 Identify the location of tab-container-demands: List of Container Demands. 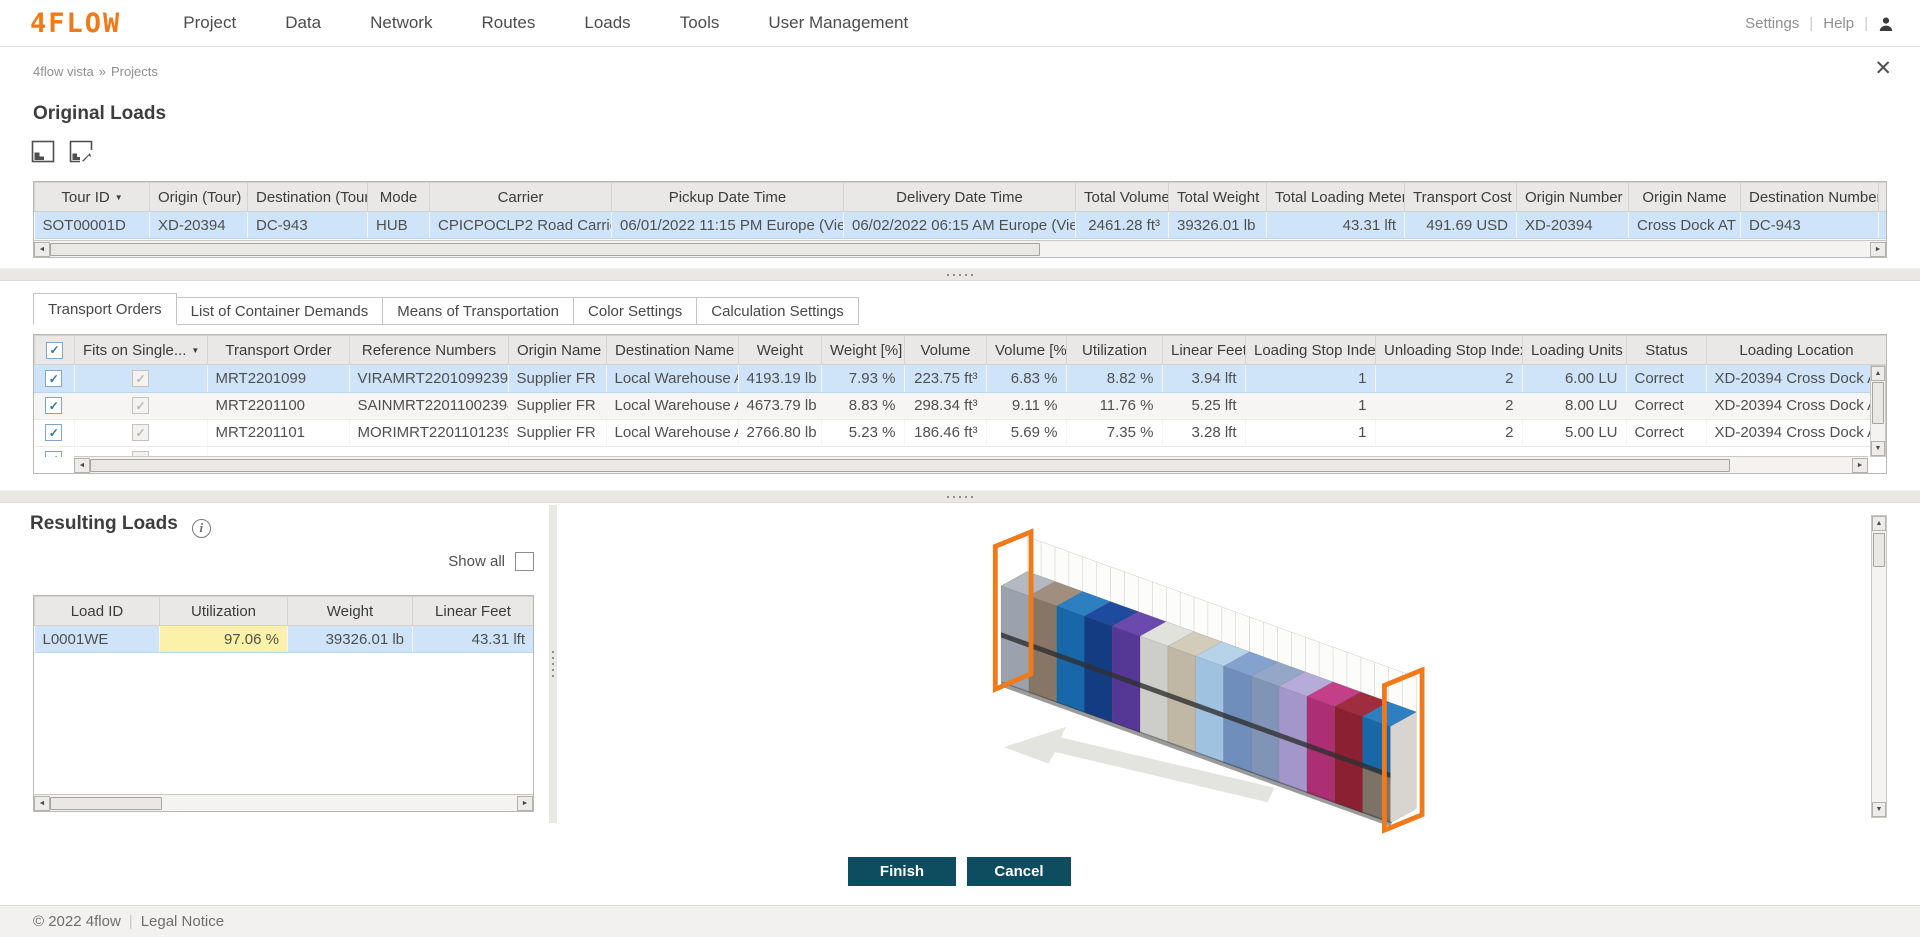
(280, 311).